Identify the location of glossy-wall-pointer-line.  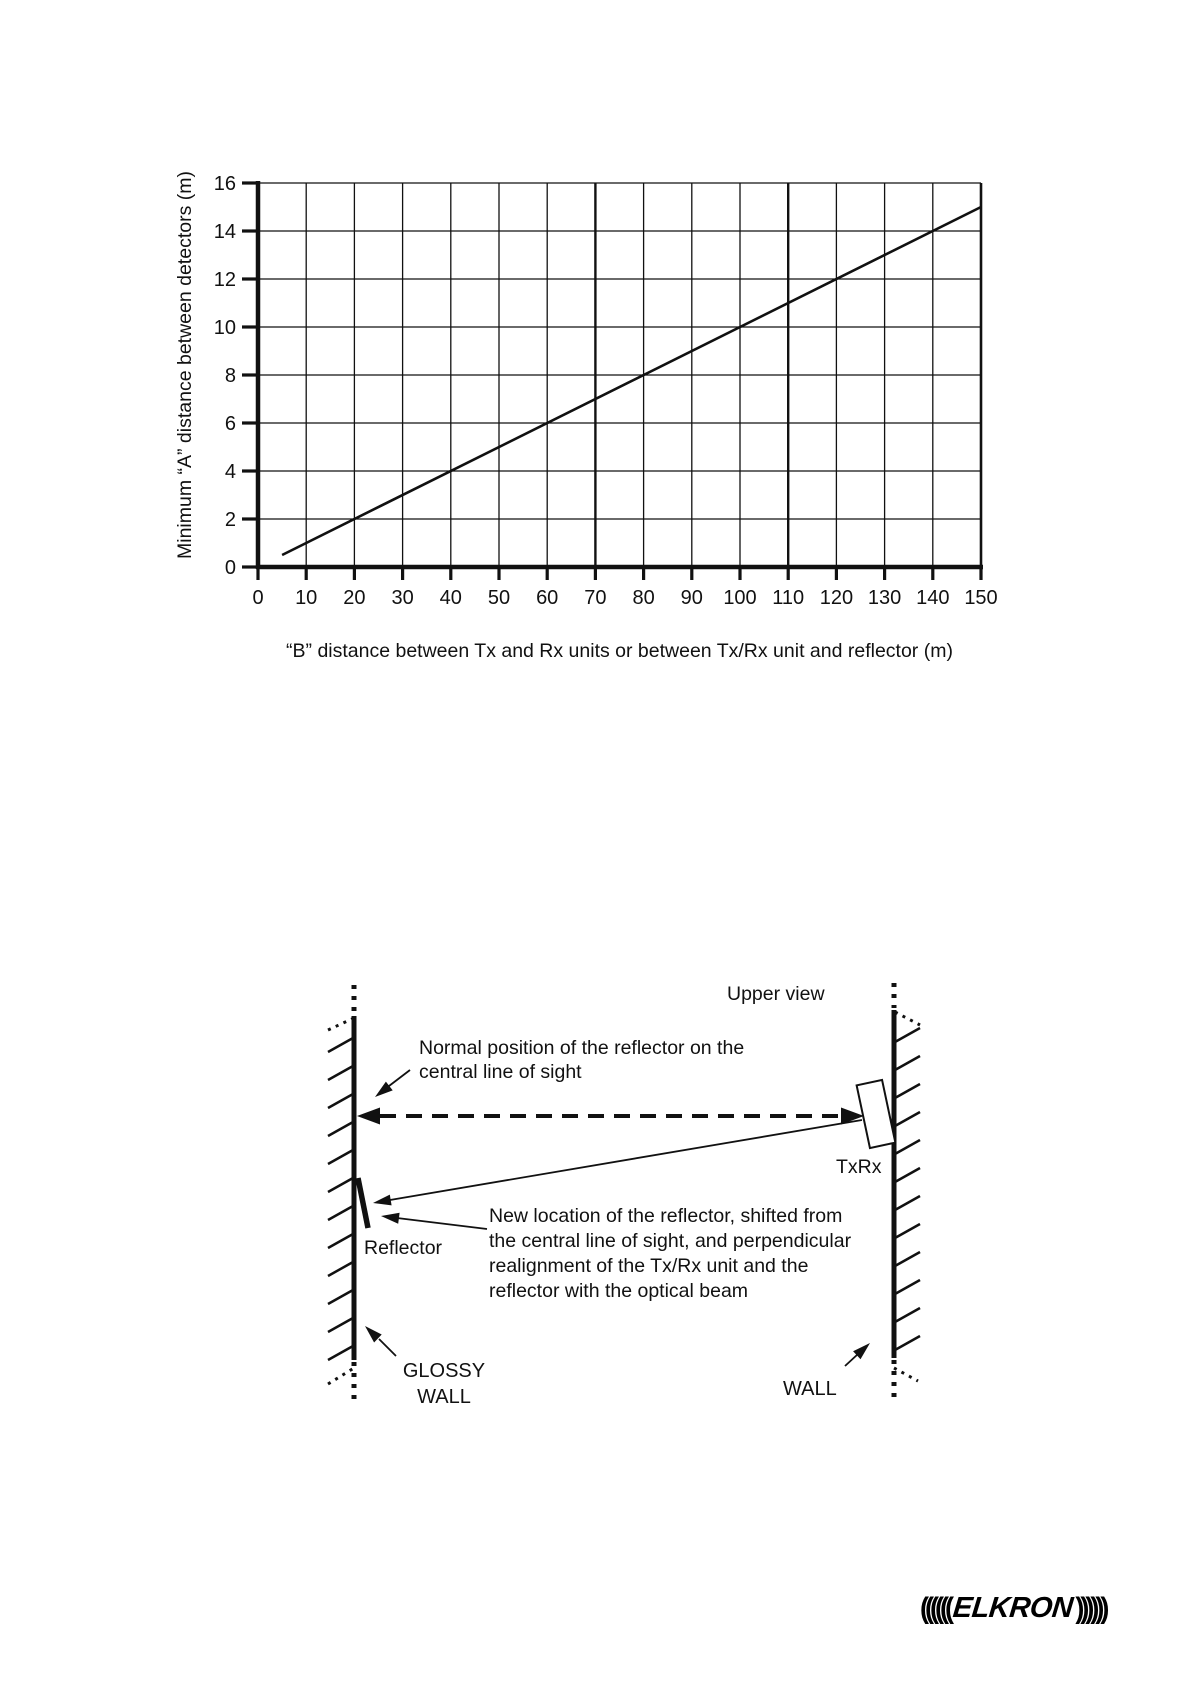
(387, 1347).